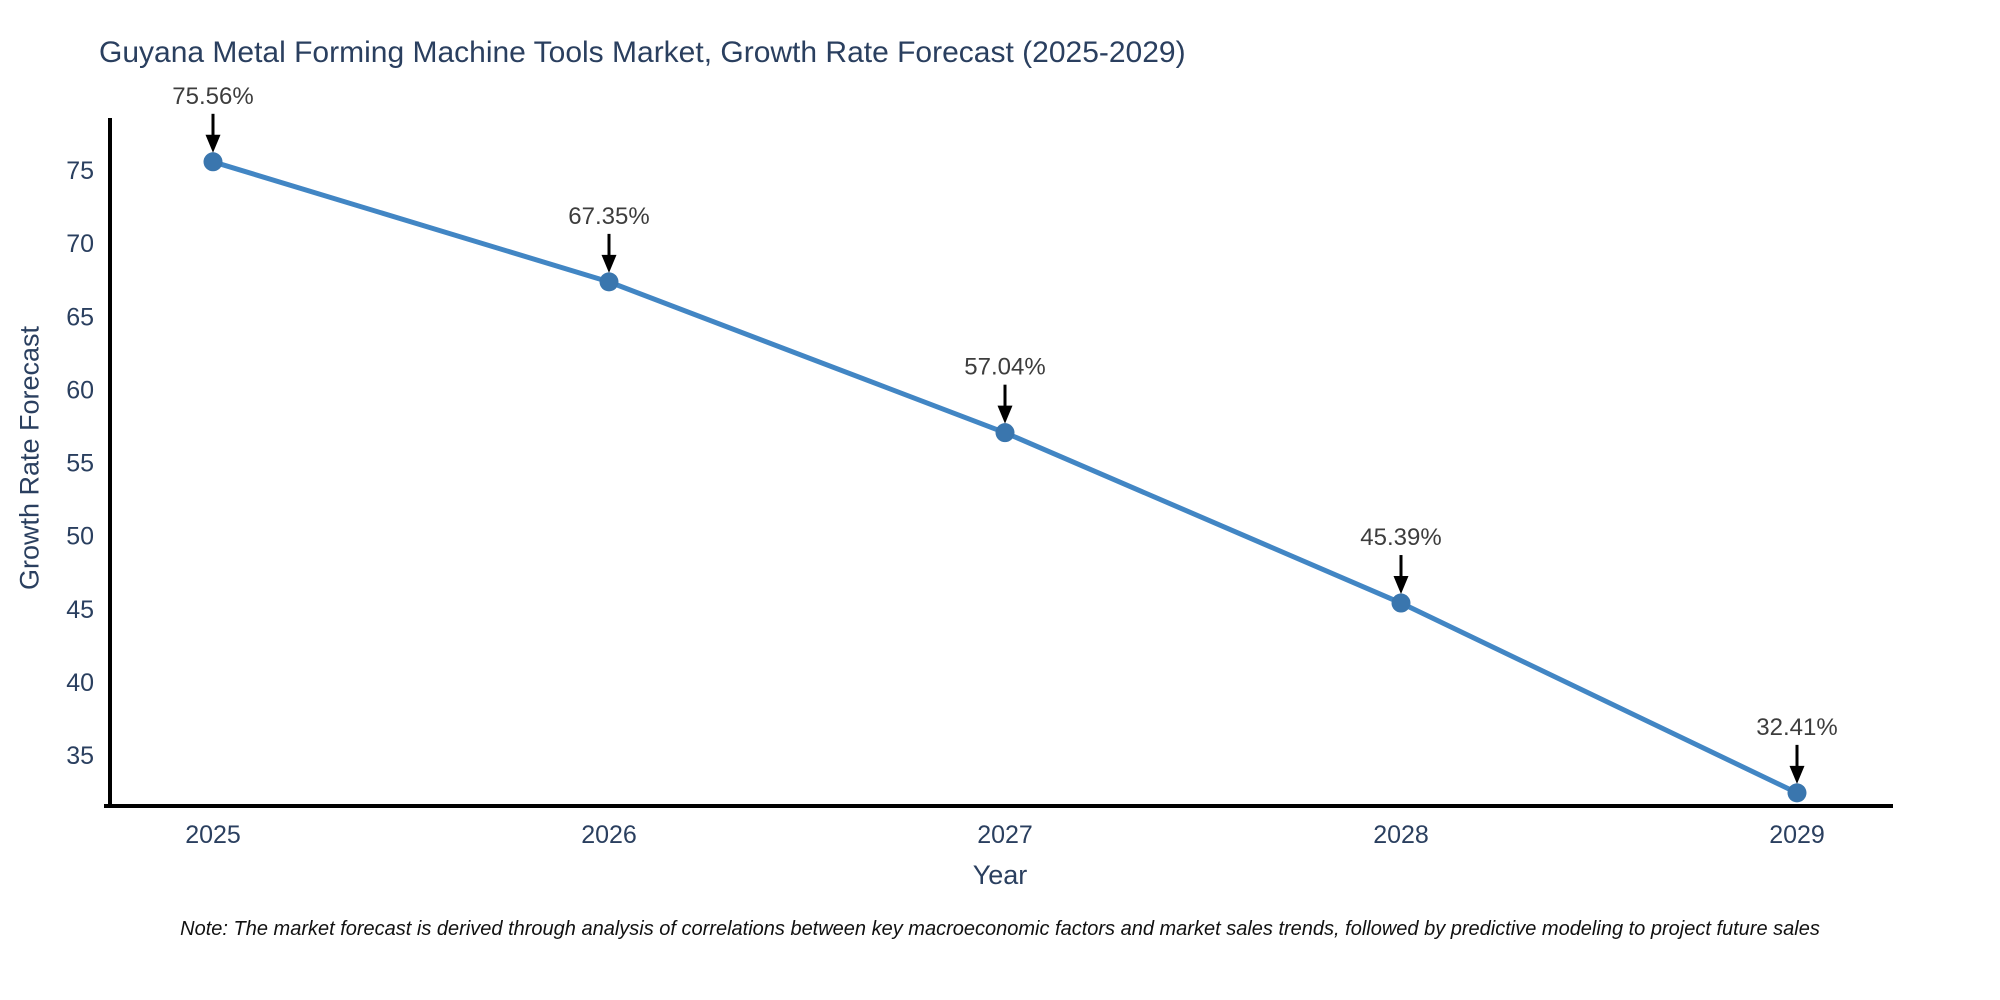  I want to click on y-tick-label: 45, so click(80, 610).